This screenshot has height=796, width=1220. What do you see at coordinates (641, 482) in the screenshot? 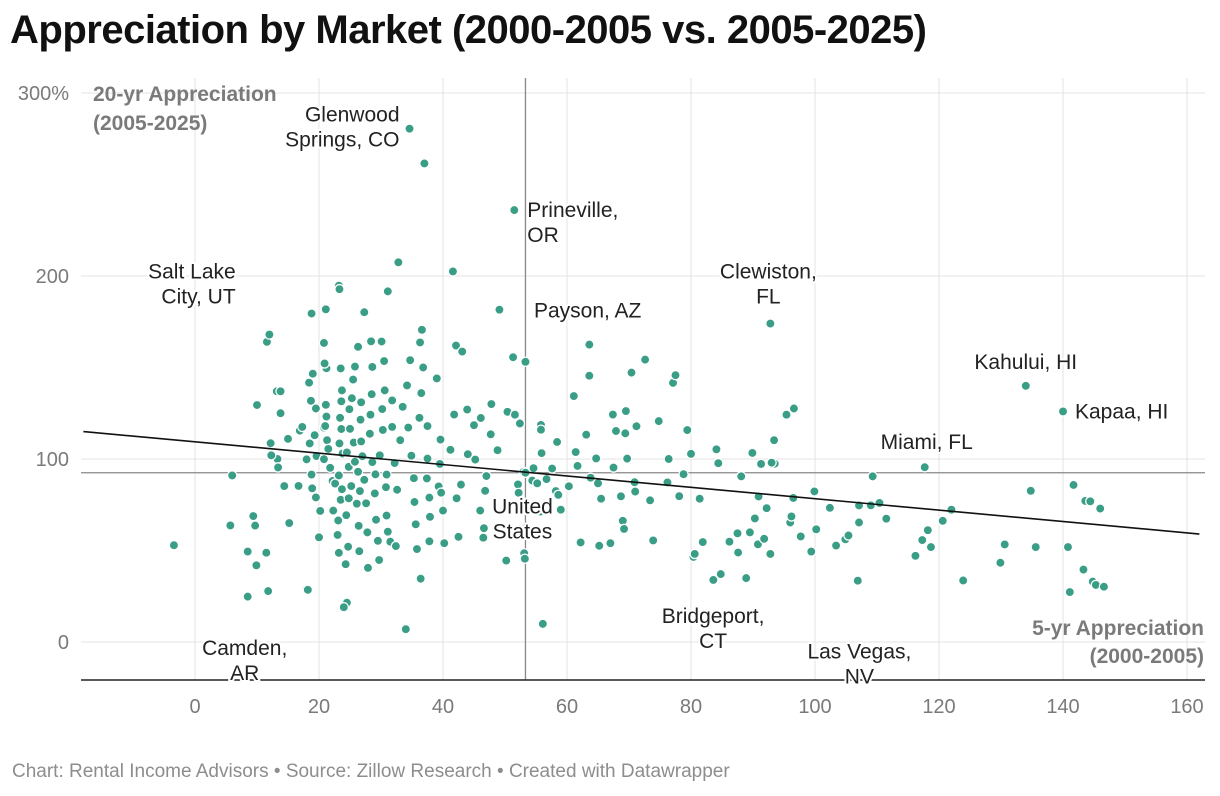
I see `trendline` at bounding box center [641, 482].